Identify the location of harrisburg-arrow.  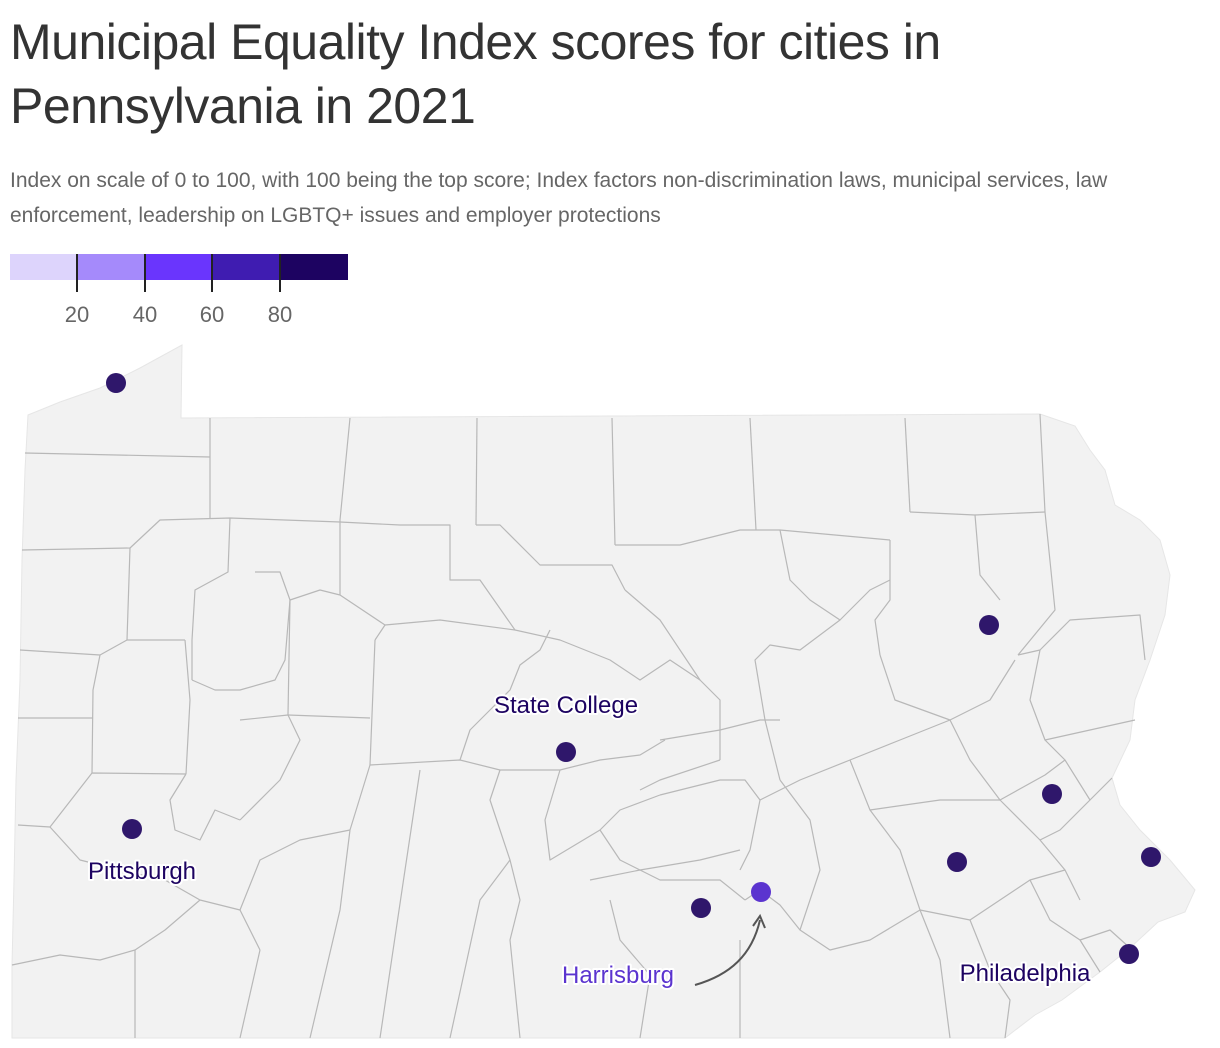
(727, 952).